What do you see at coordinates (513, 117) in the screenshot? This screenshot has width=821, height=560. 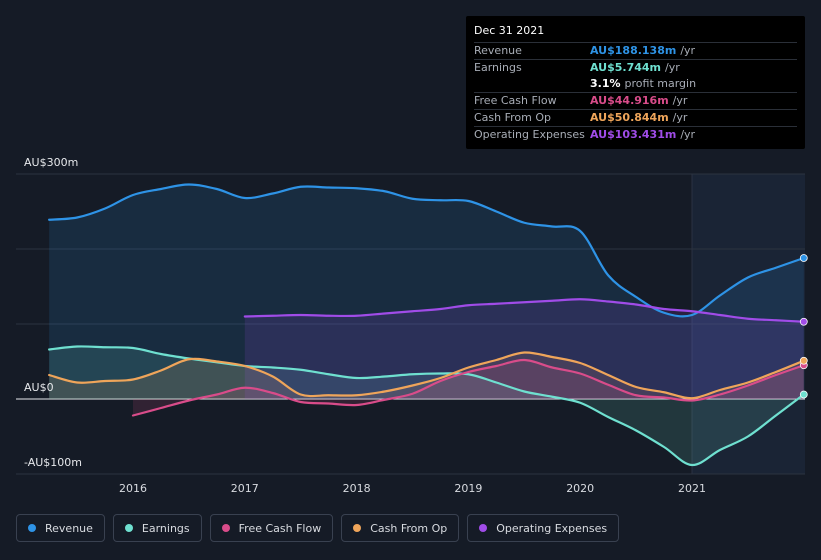 I see `tooltip-row-label: Cash From Op` at bounding box center [513, 117].